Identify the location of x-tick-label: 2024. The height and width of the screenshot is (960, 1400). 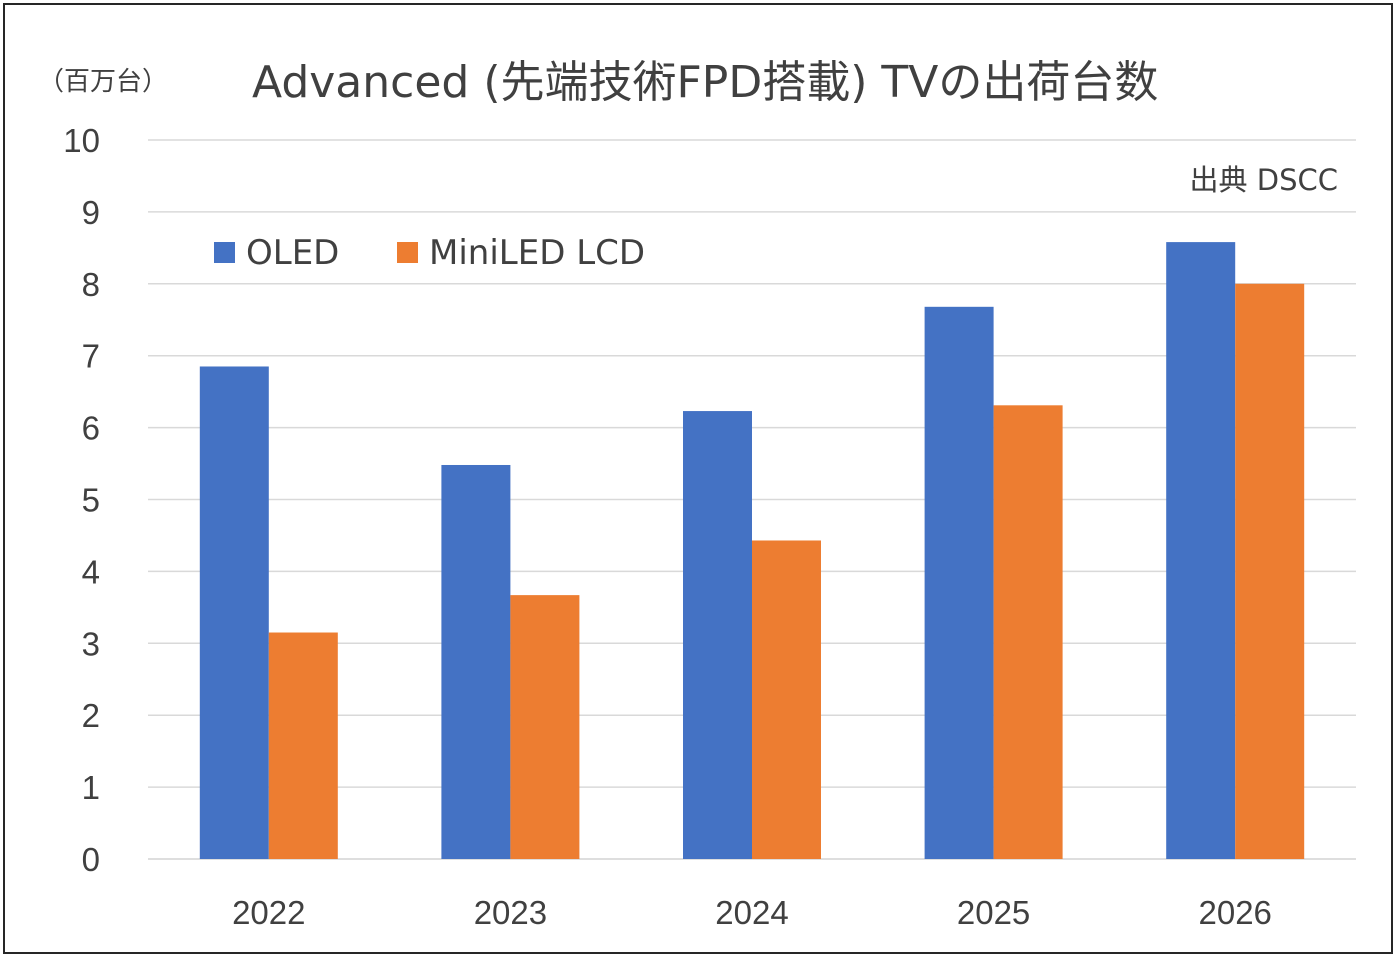
(751, 912).